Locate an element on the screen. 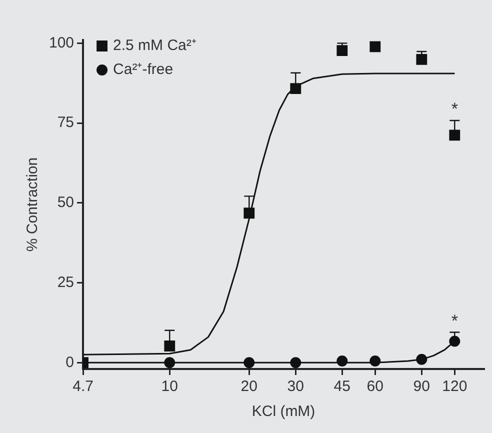 Image resolution: width=492 pixels, height=433 pixels. x-tick-label: 60 is located at coordinates (375, 387).